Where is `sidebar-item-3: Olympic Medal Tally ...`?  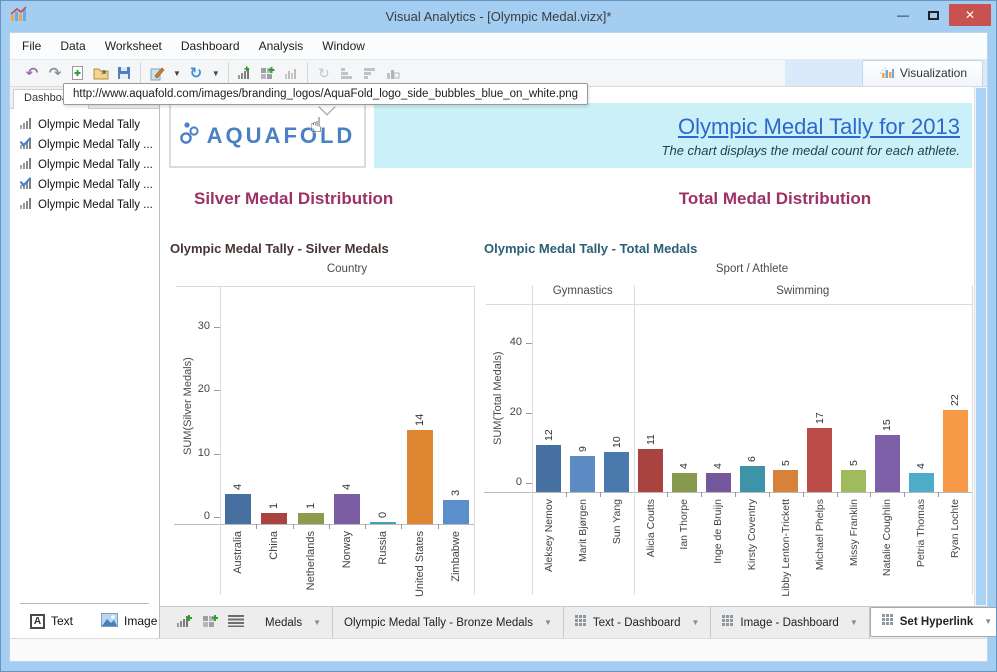 sidebar-item-3: Olympic Medal Tally ... is located at coordinates (84, 185).